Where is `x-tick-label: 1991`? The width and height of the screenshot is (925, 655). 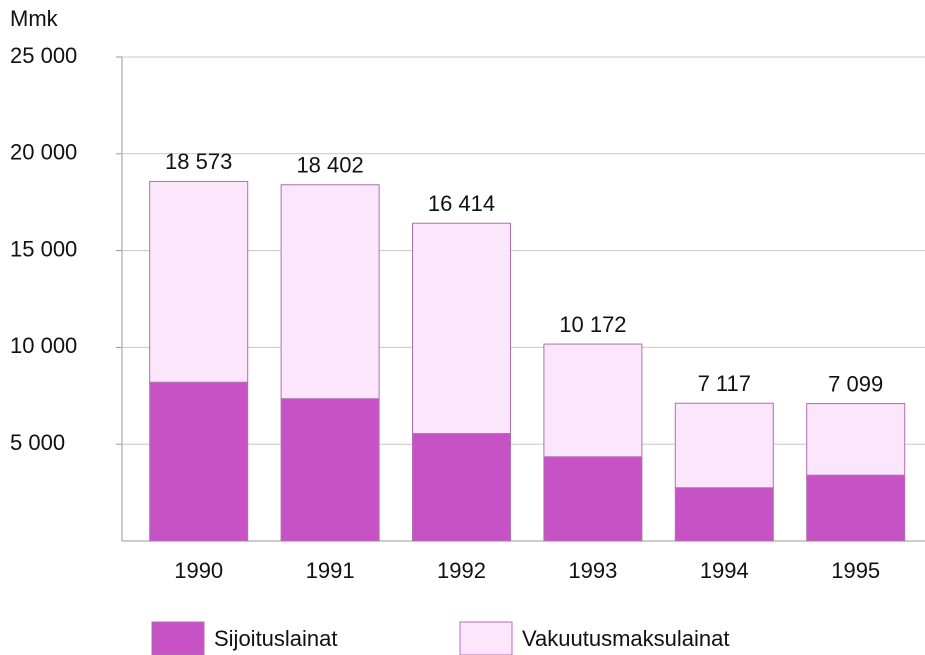 x-tick-label: 1991 is located at coordinates (330, 570).